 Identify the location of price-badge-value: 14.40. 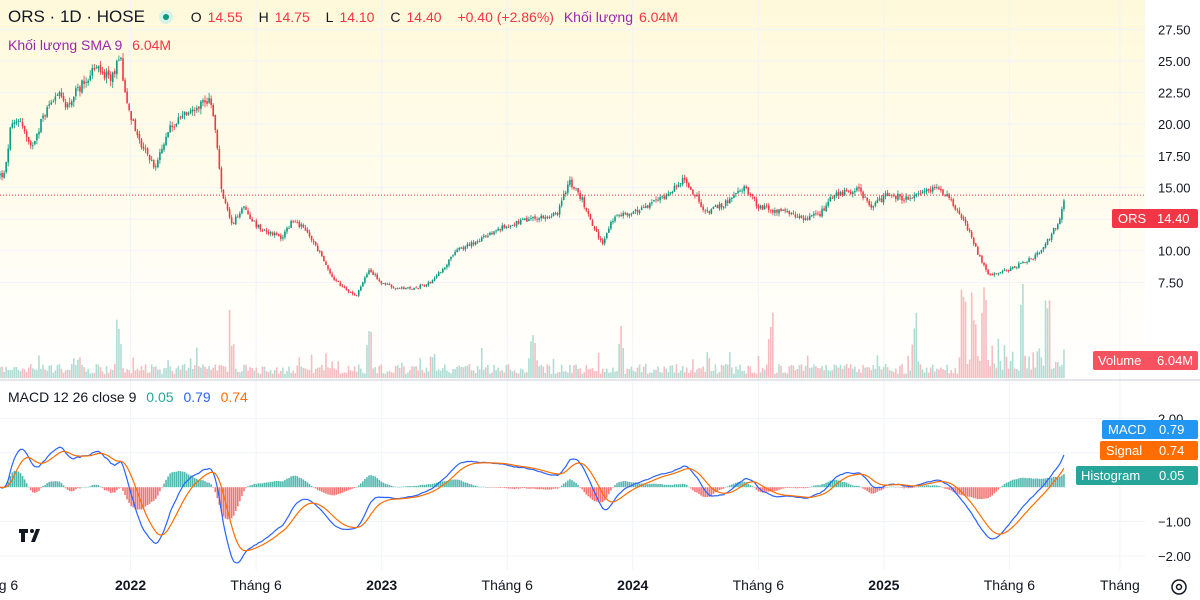
(1173, 218).